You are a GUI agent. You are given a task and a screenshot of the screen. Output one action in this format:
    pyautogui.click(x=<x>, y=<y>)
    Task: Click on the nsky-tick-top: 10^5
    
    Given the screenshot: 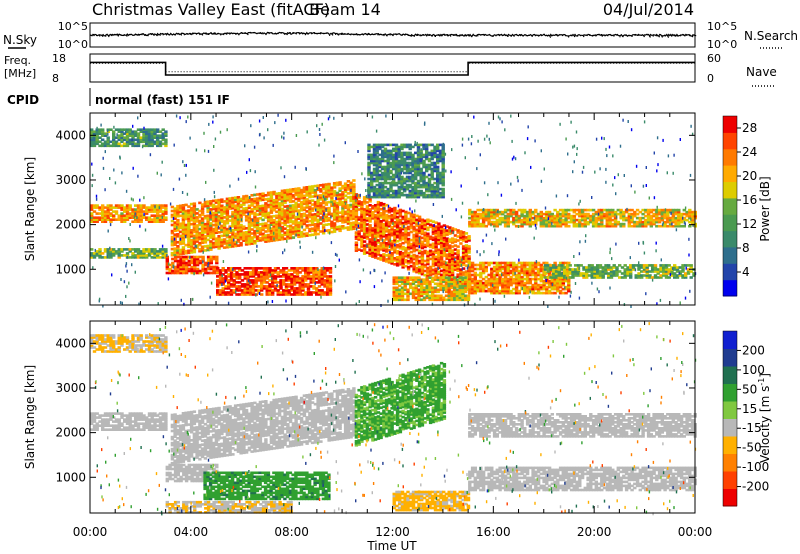 What is the action you would take?
    pyautogui.click(x=73, y=26)
    